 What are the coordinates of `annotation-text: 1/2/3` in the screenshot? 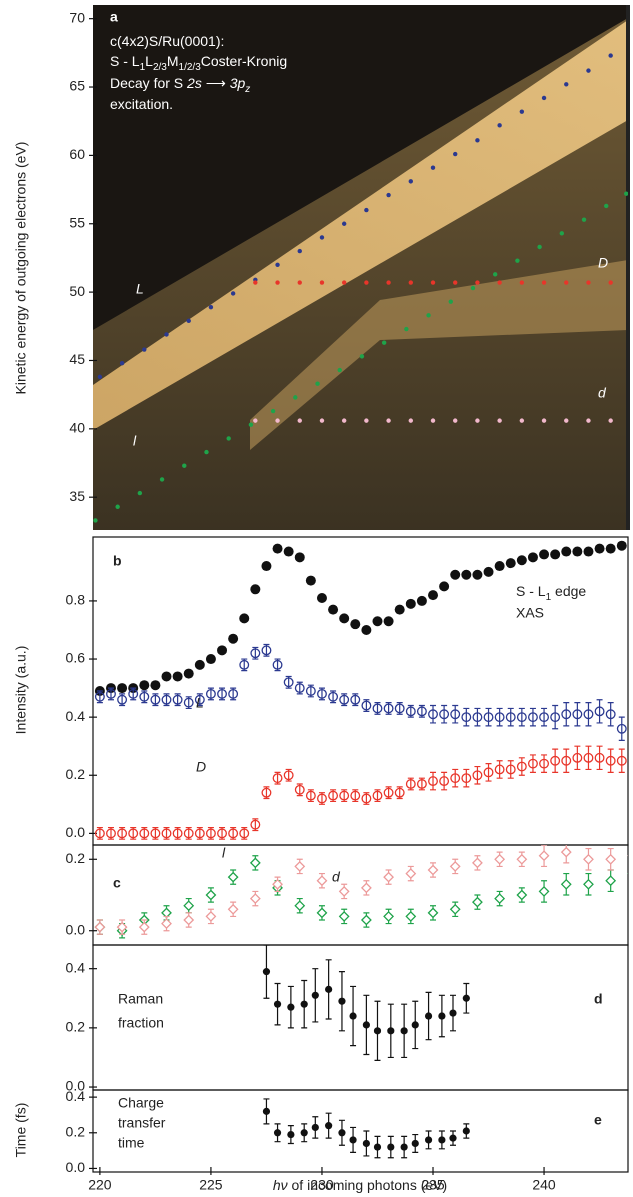 It's located at (190, 67).